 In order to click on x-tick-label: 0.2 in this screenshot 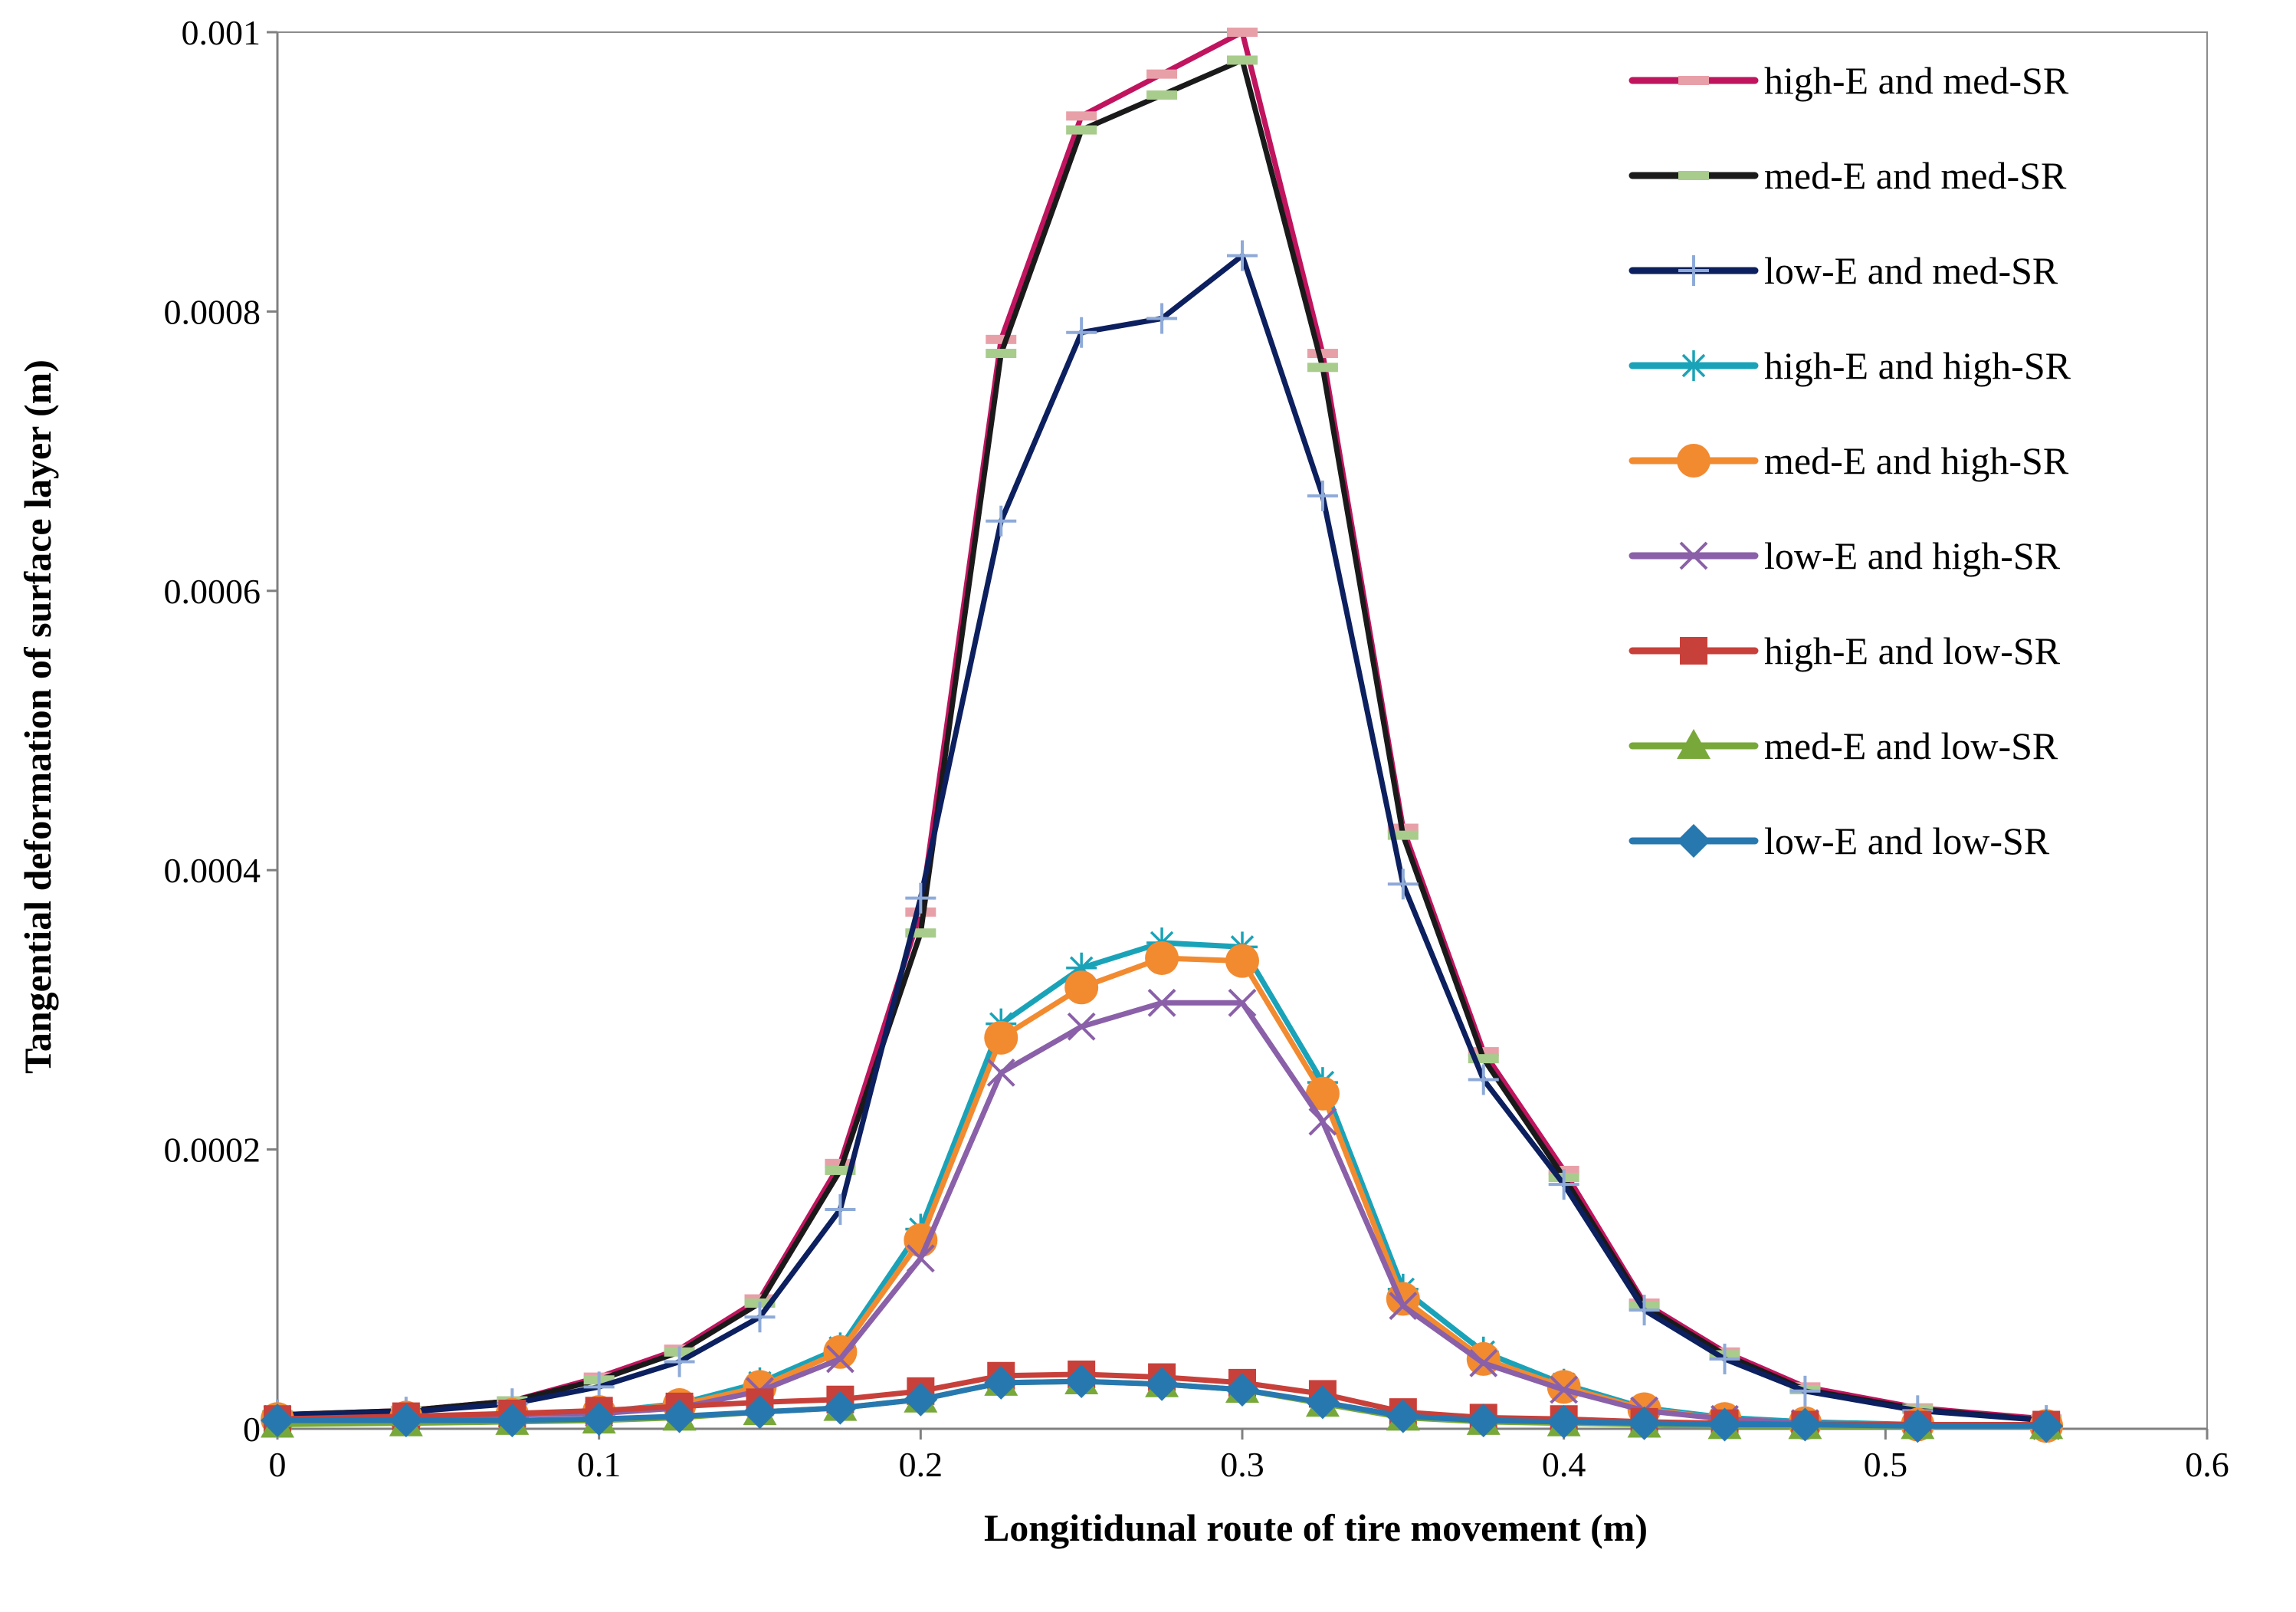, I will do `click(921, 1464)`.